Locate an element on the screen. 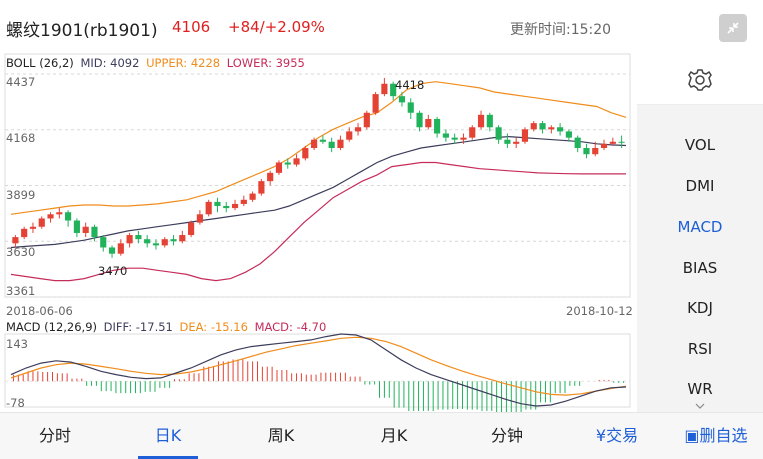 This screenshot has height=459, width=763. indicator-vol: VOL is located at coordinates (700, 145).